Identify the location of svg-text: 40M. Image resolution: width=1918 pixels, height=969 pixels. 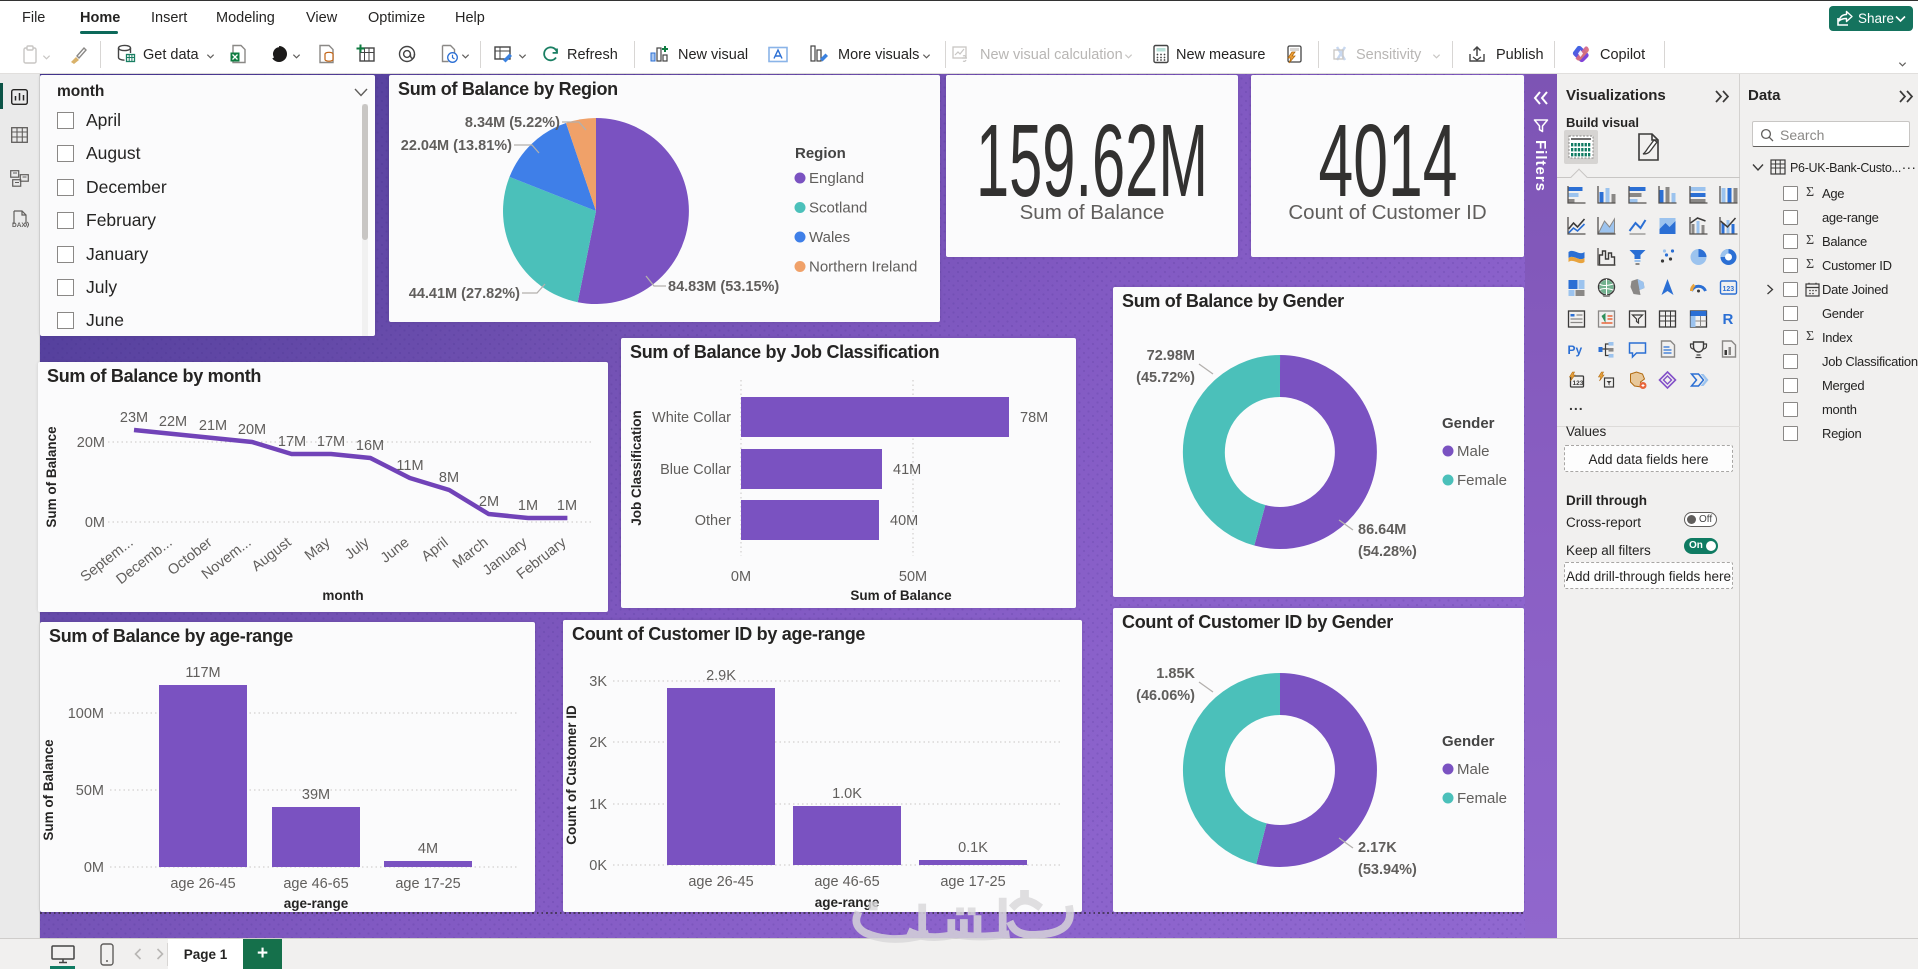
(904, 521).